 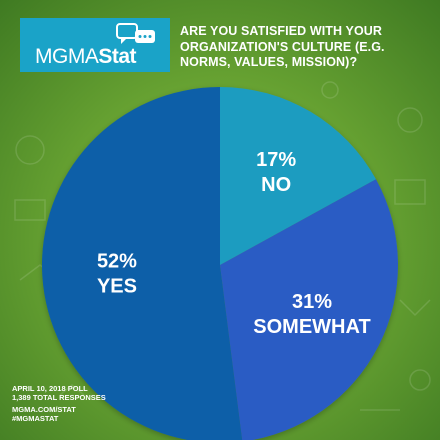 I want to click on mgma-stat-logo: MGMAStat, so click(x=95, y=45).